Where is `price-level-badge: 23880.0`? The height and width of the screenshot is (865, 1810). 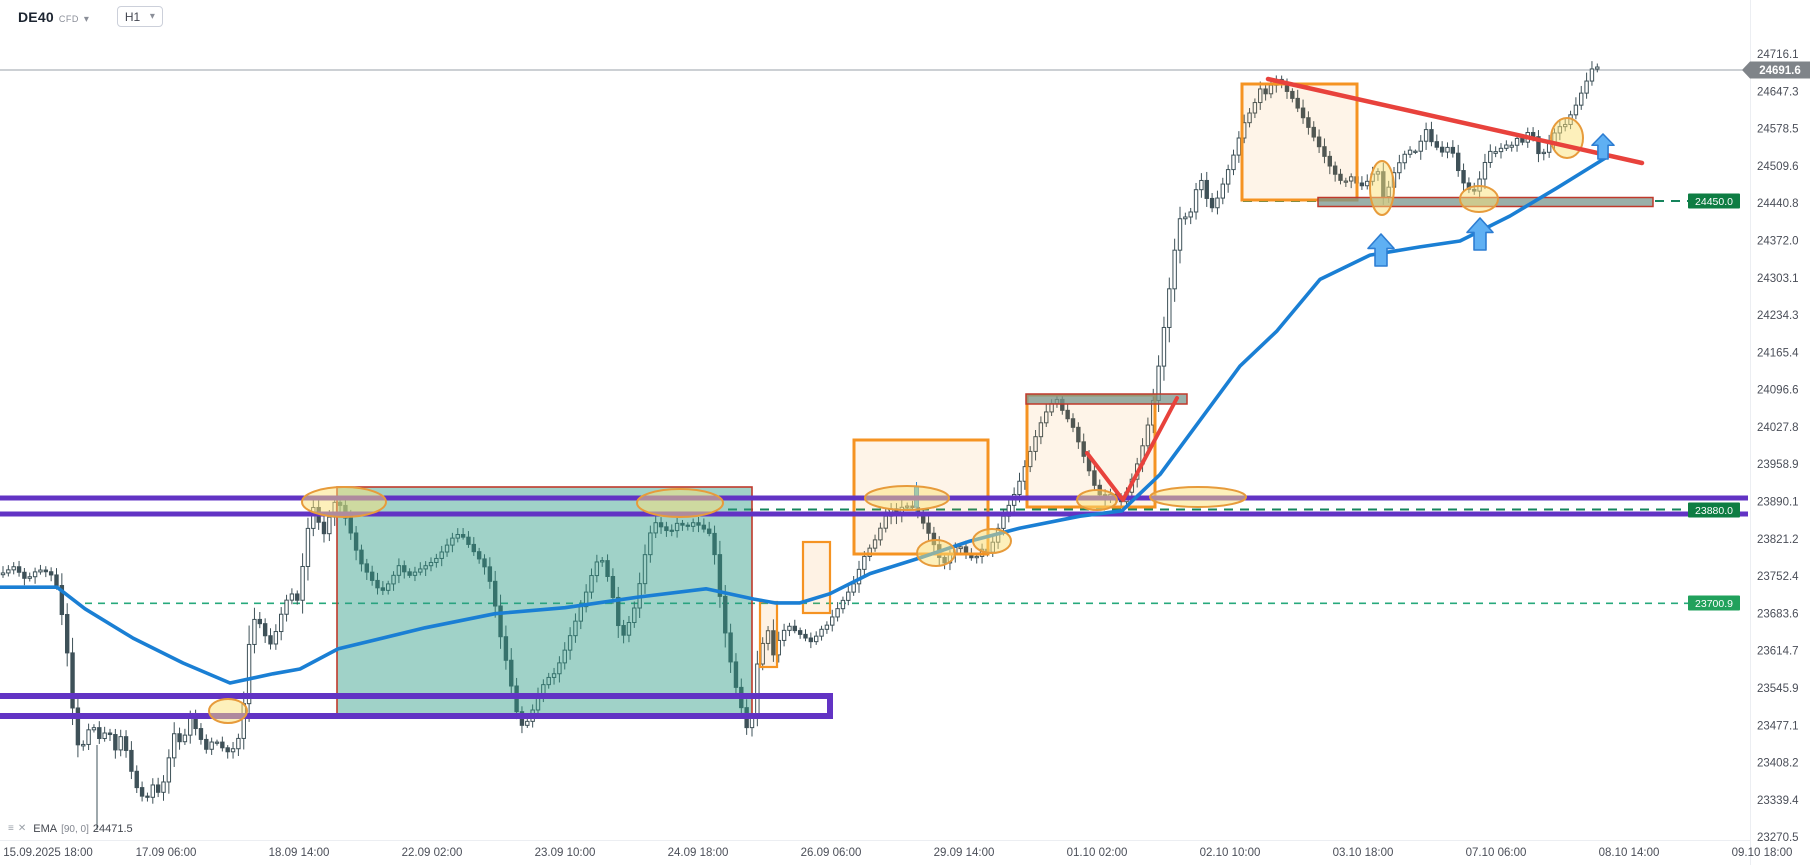 price-level-badge: 23880.0 is located at coordinates (1714, 510).